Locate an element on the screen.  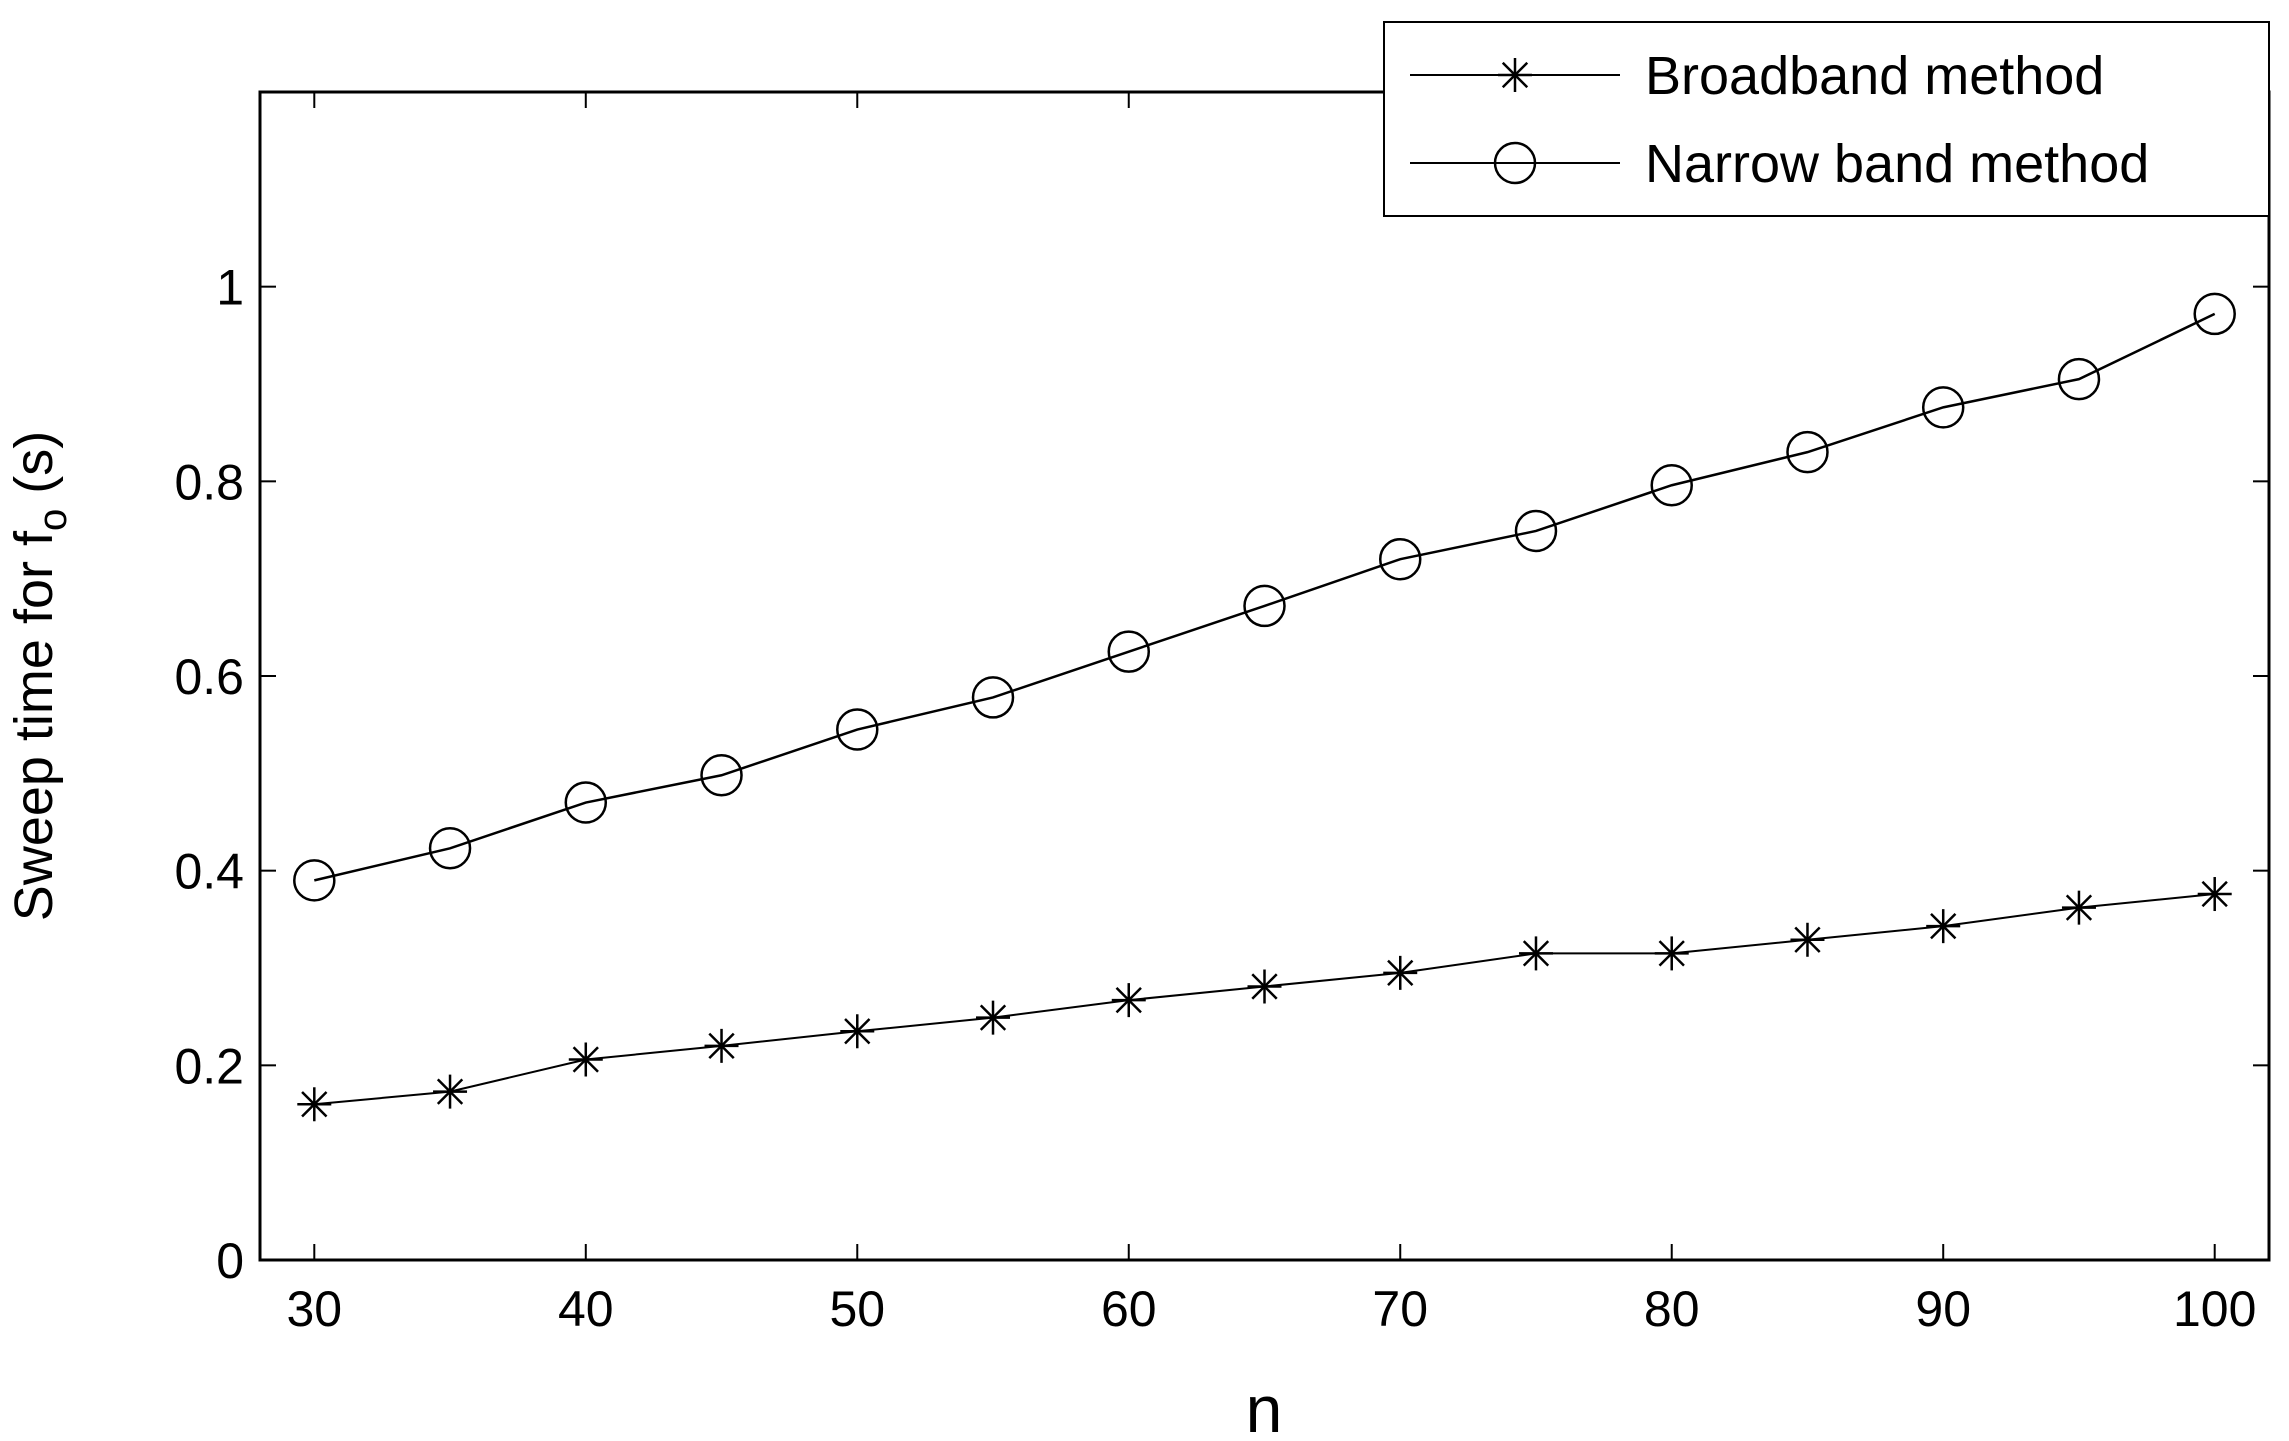
y-tick-label: 0.4 is located at coordinates (209, 872).